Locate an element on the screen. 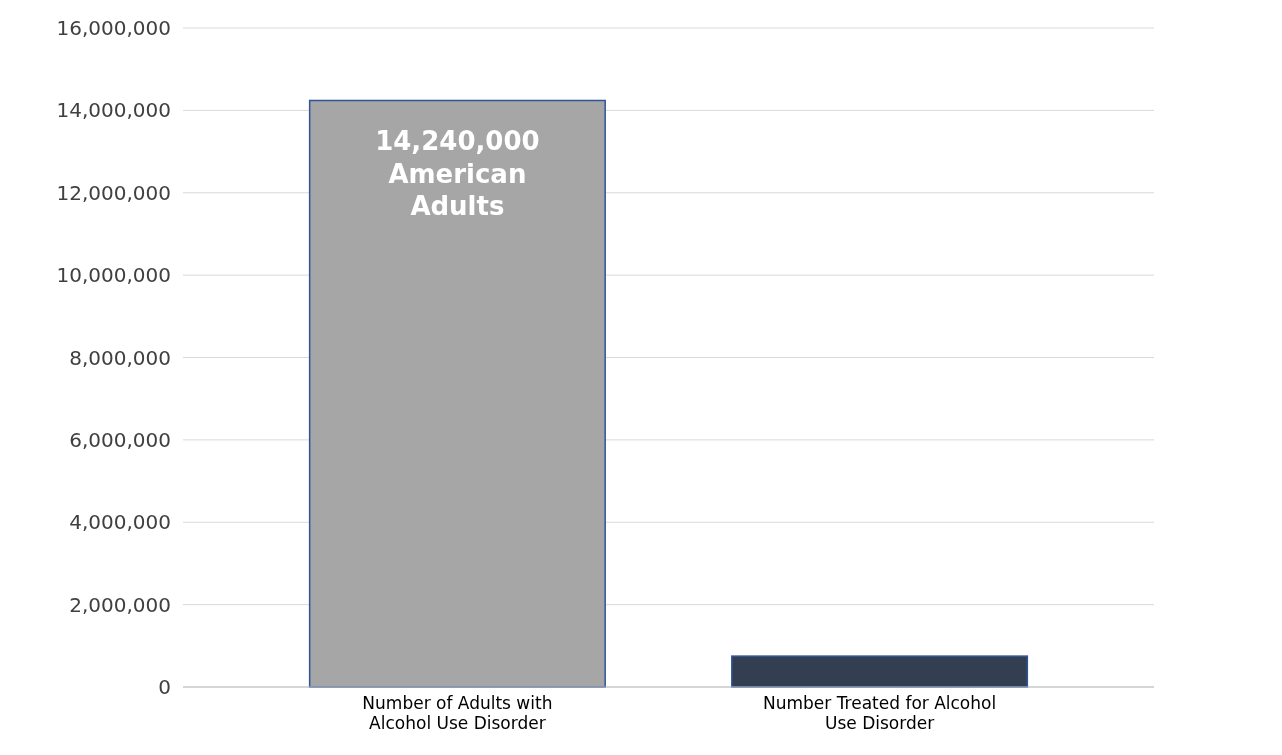 This screenshot has width=1282, height=755. y-tick-label: 12,000,000 is located at coordinates (113, 192).